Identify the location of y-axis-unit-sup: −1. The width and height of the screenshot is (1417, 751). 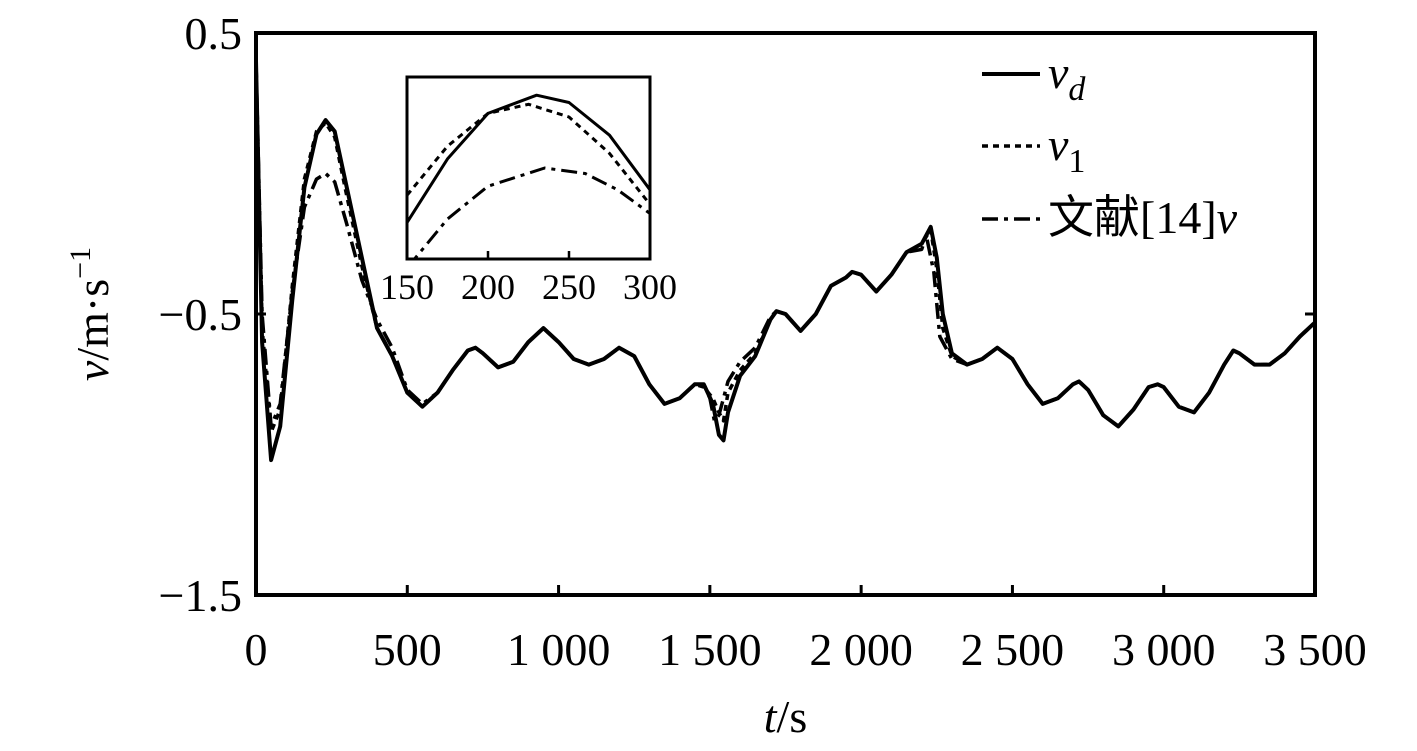
(80, 263).